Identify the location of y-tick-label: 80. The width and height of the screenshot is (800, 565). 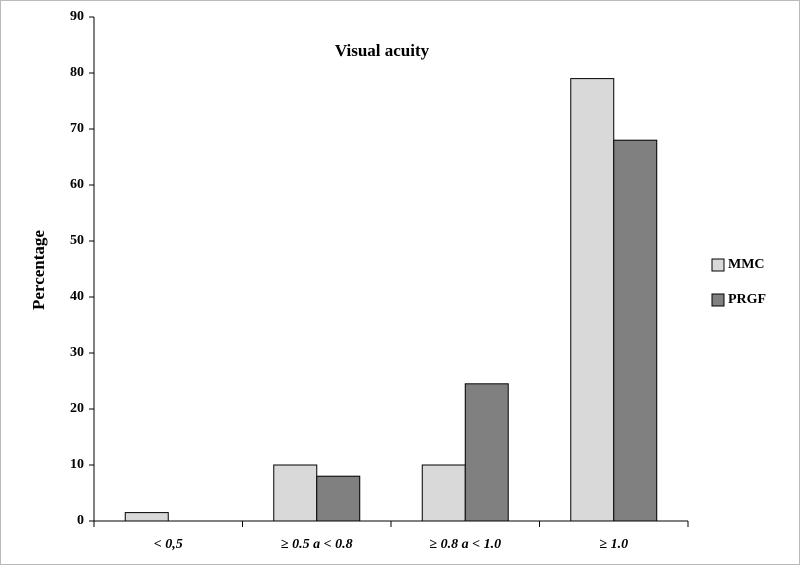
(77, 72).